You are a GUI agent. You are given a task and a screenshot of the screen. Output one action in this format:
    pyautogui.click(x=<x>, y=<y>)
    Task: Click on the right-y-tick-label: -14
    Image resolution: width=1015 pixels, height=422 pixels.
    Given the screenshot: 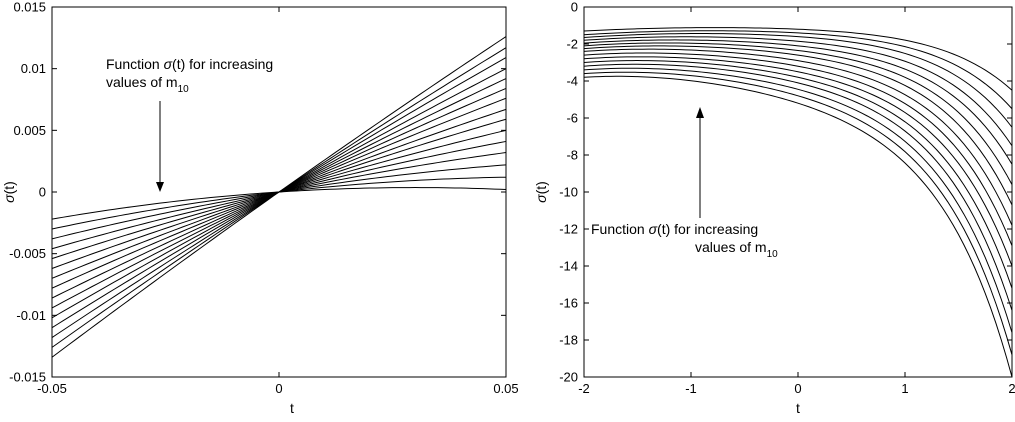 What is the action you would take?
    pyautogui.click(x=568, y=266)
    